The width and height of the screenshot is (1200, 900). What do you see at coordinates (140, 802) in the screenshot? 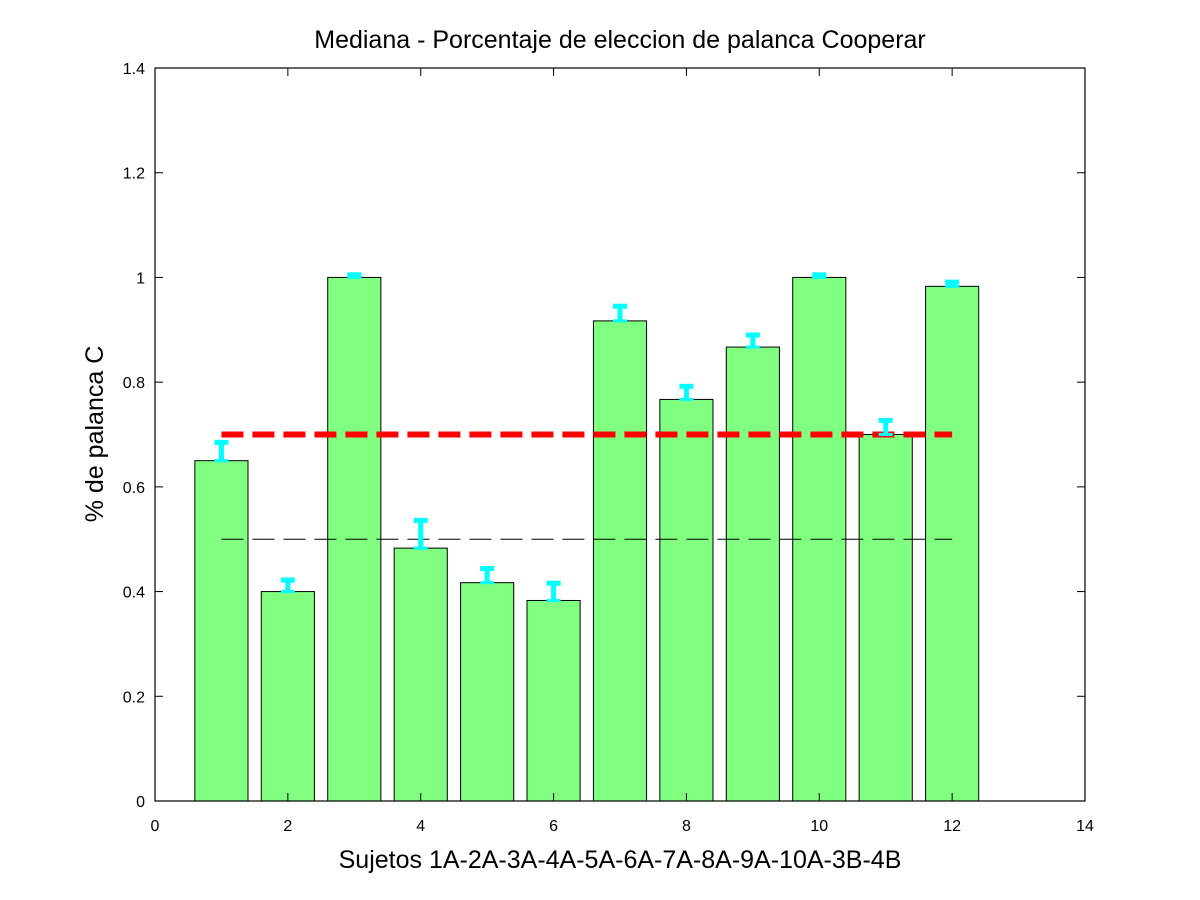
I see `y-tick-label: 0` at bounding box center [140, 802].